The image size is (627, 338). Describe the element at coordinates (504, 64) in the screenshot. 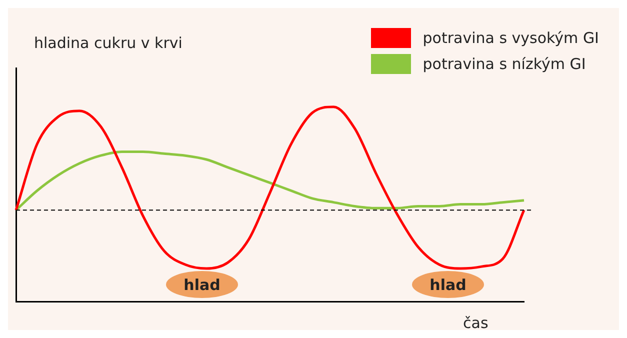

I see `legend-label: potravina s nízkým GI` at that location.